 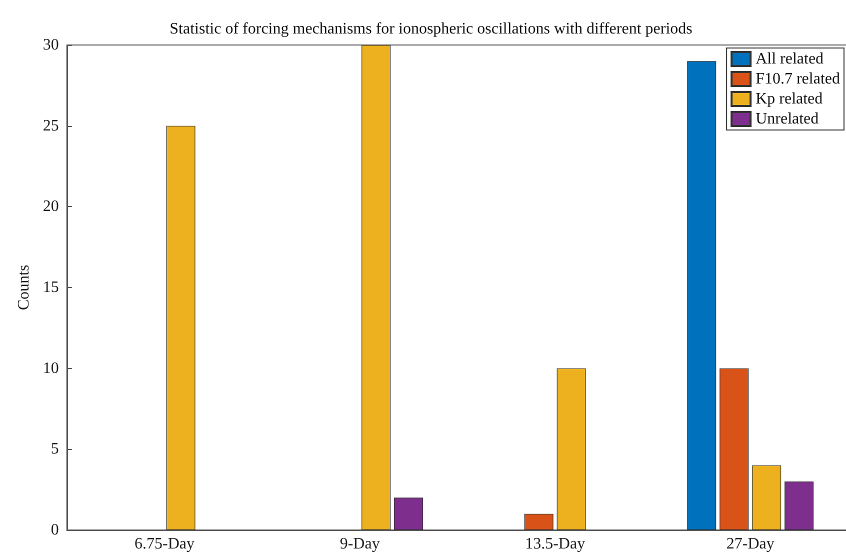 What do you see at coordinates (50, 125) in the screenshot?
I see `y-tick-label: 25` at bounding box center [50, 125].